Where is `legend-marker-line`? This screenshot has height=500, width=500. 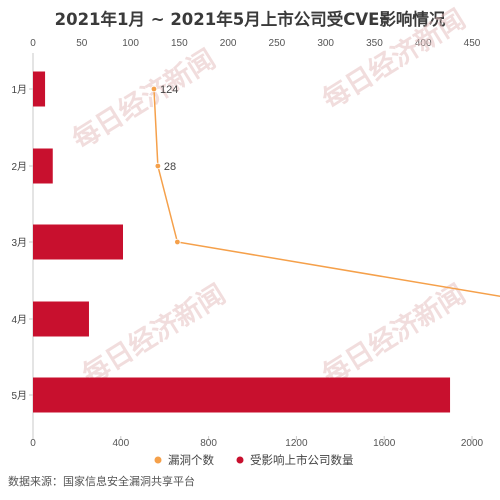 legend-marker-line is located at coordinates (158, 460).